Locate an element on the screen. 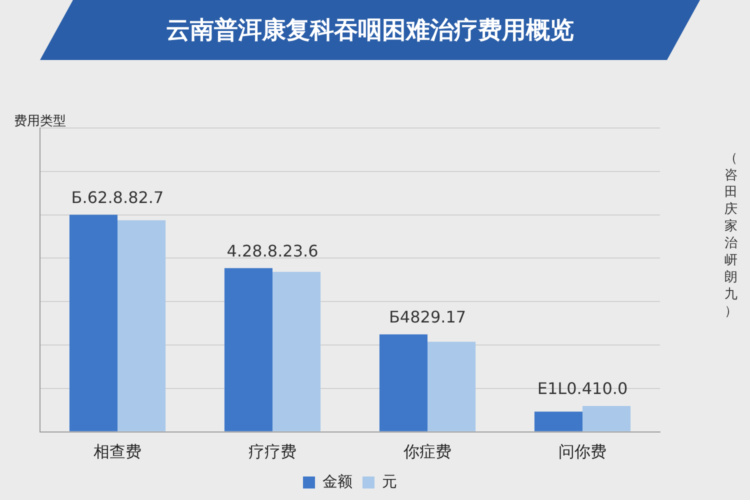 This screenshot has height=500, width=750. x-tick-label: 相查费 is located at coordinates (118, 451).